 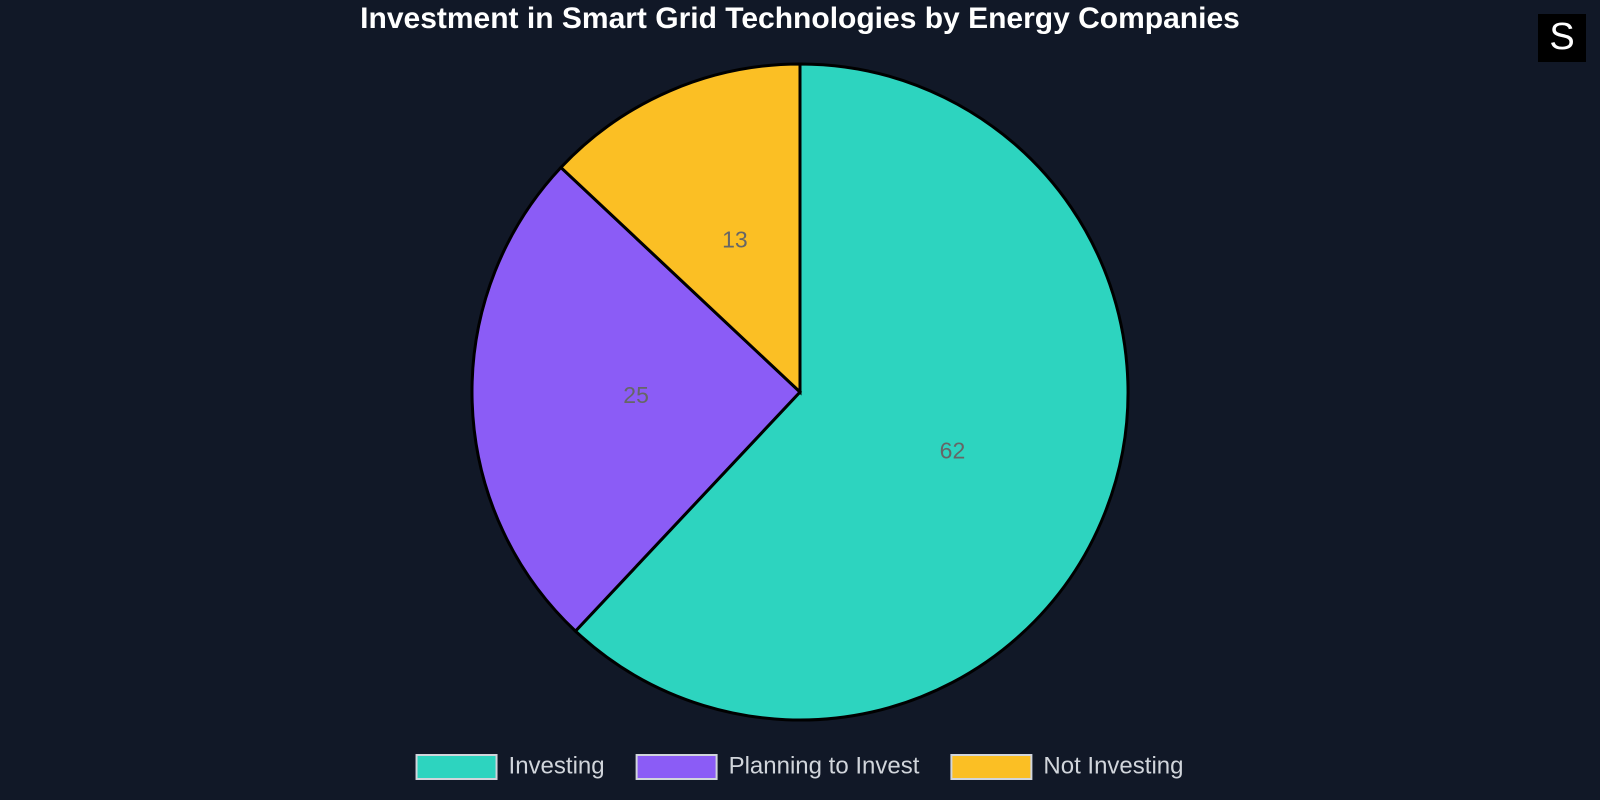 What do you see at coordinates (953, 450) in the screenshot?
I see `value-label: 62` at bounding box center [953, 450].